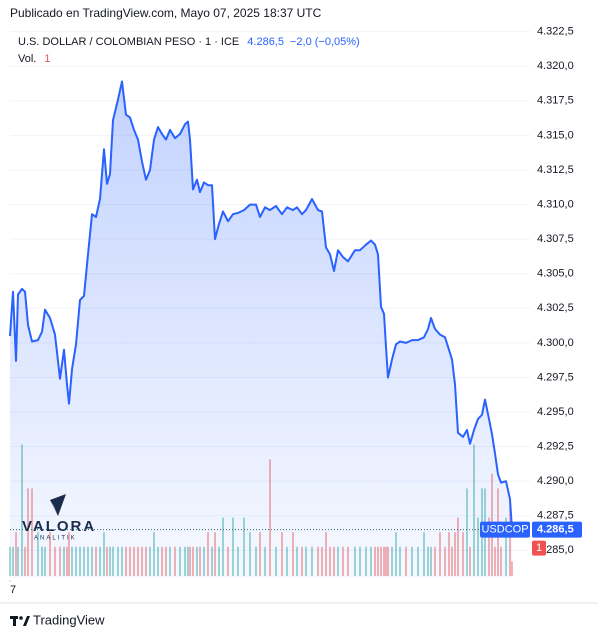 This screenshot has height=644, width=598. What do you see at coordinates (69, 619) in the screenshot?
I see `footer: TradingView` at bounding box center [69, 619].